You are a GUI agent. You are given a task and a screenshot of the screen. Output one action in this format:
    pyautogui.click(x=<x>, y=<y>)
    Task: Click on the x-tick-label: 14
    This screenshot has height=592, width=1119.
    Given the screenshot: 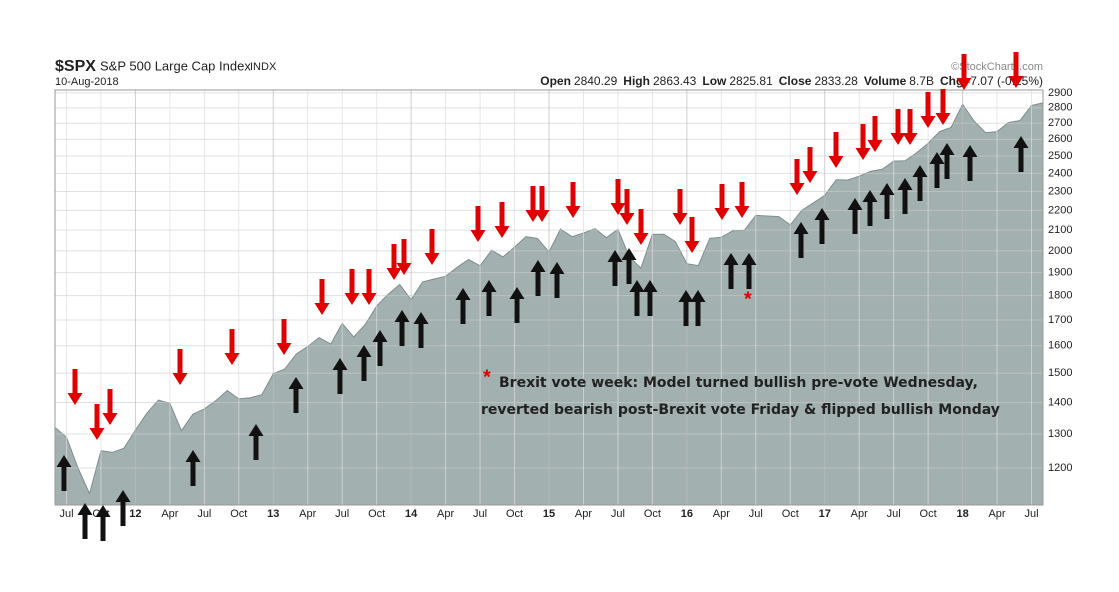 What is the action you would take?
    pyautogui.click(x=411, y=514)
    